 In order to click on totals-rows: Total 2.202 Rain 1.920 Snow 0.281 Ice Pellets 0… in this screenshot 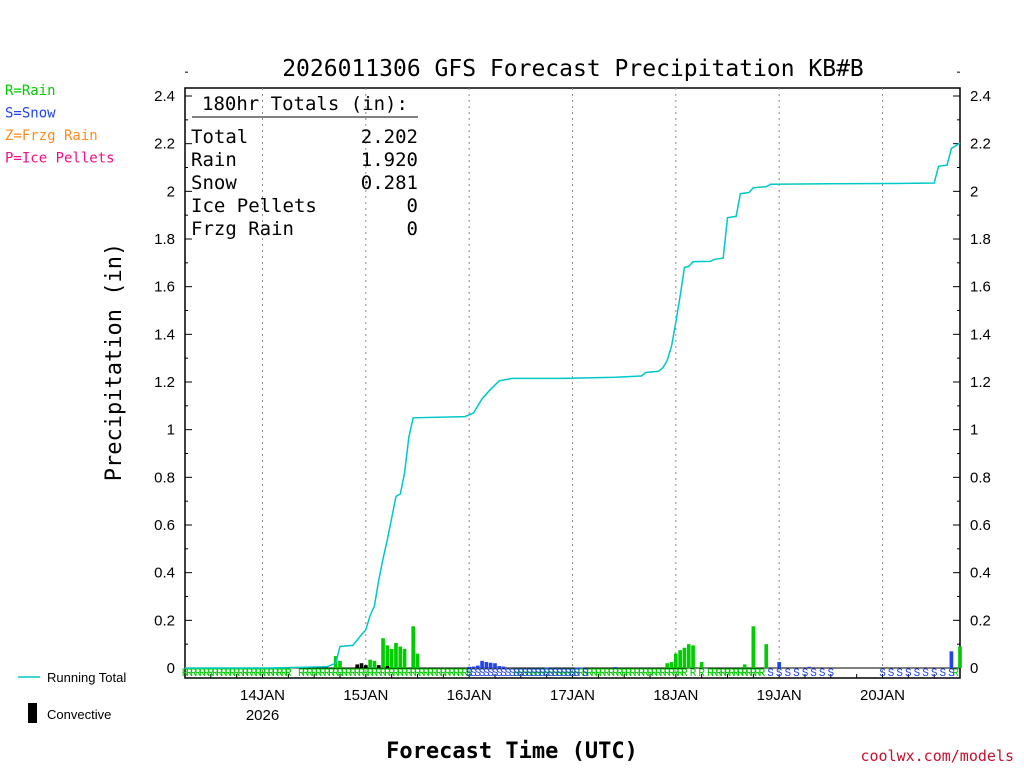, I will do `click(304, 183)`.